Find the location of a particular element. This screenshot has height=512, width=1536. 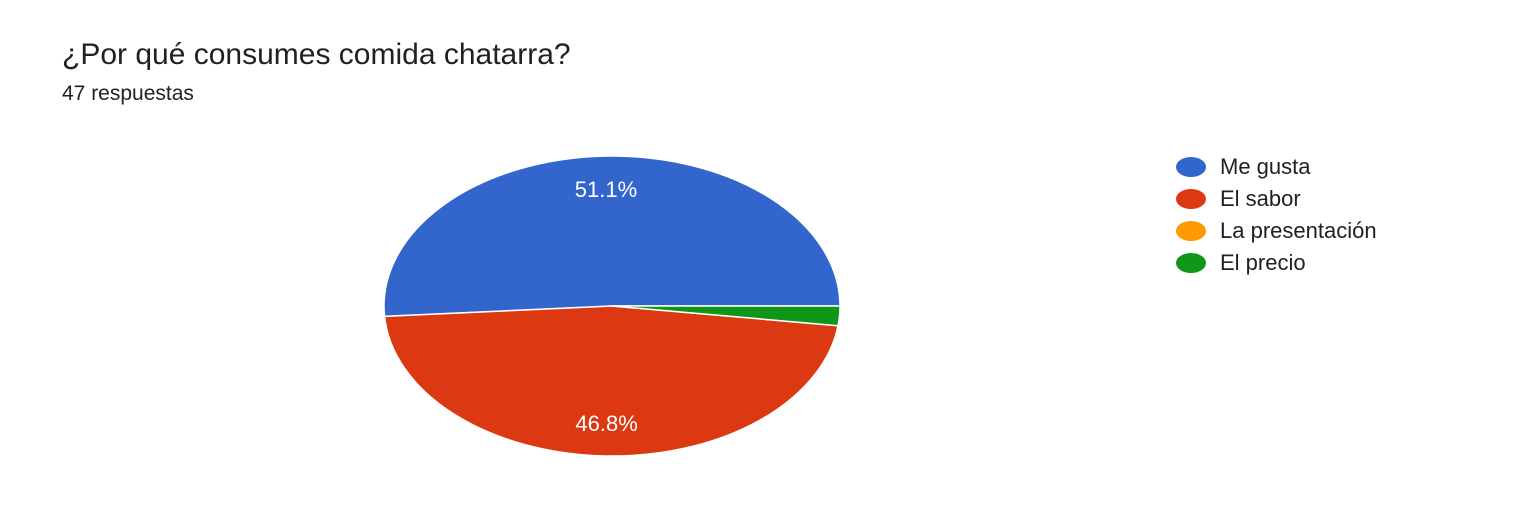

pie-slice-el-precio is located at coordinates (726, 316).